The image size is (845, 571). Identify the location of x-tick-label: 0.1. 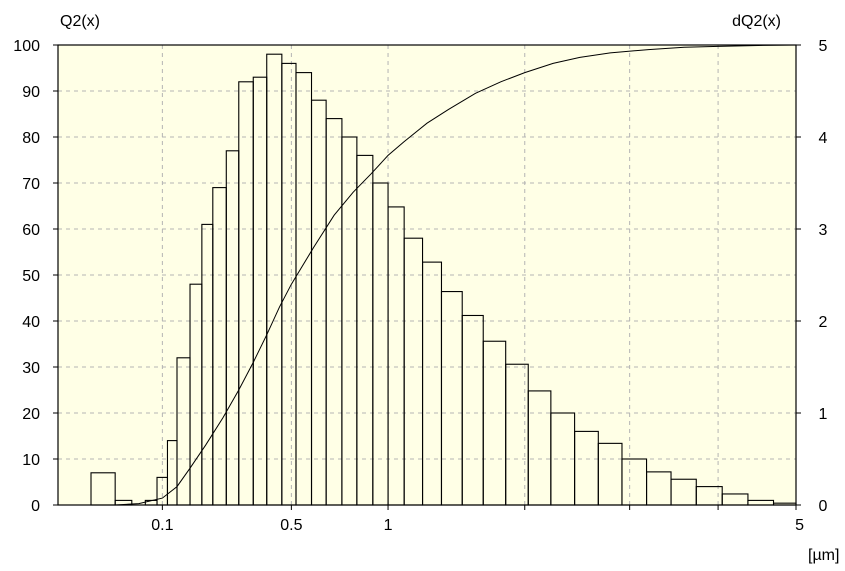
(162, 525).